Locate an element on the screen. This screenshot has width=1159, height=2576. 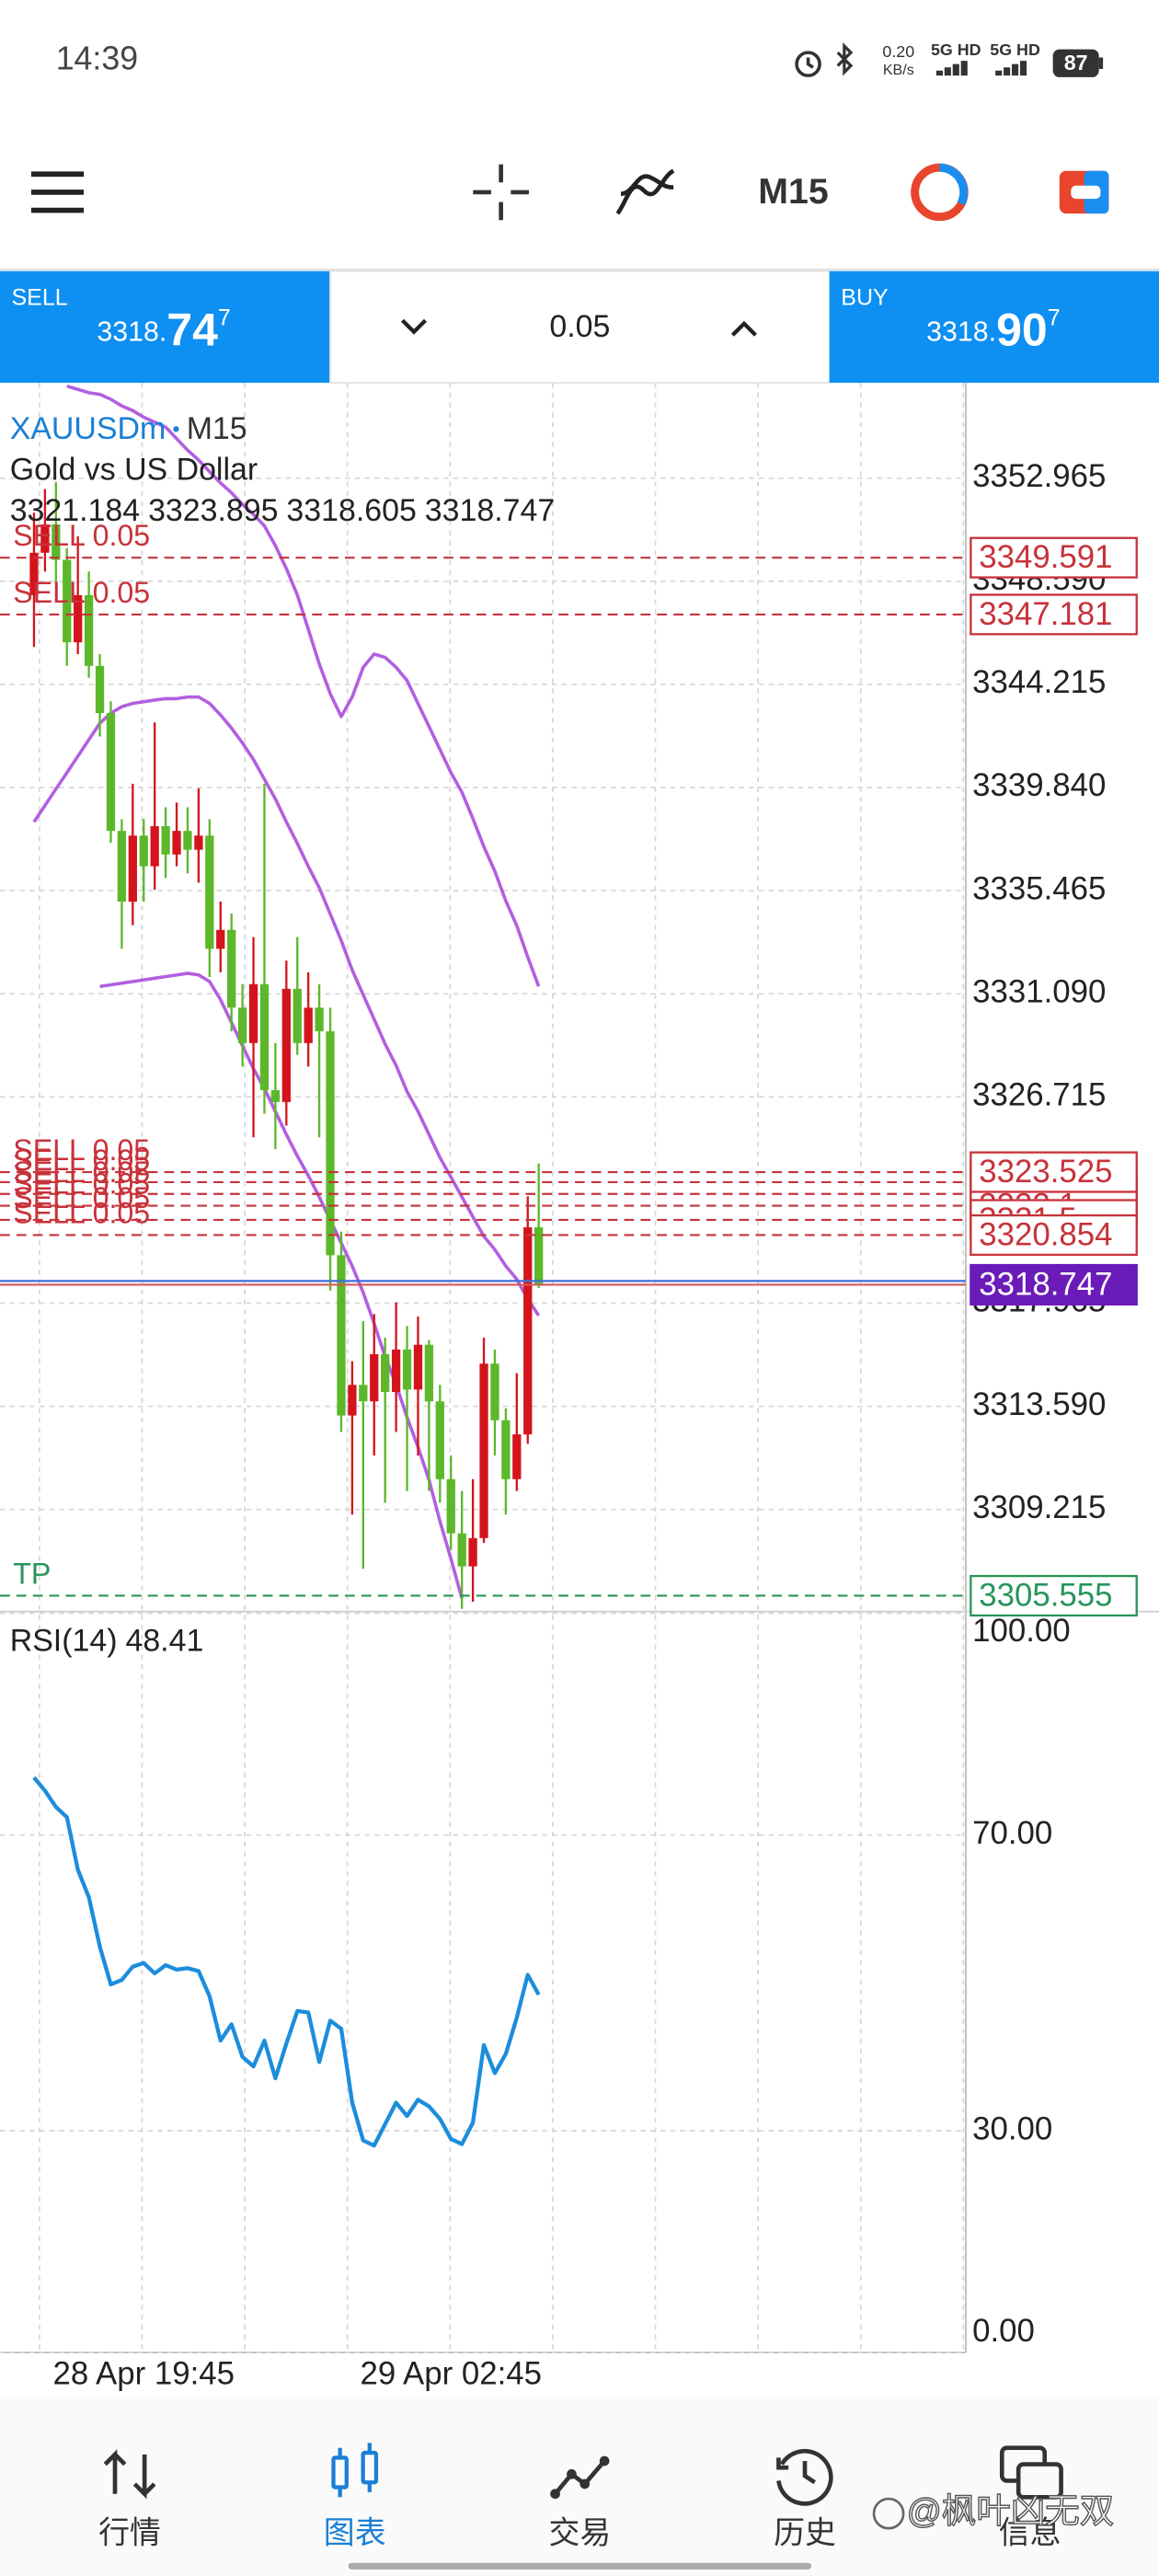
crosshair-button is located at coordinates (501, 192).